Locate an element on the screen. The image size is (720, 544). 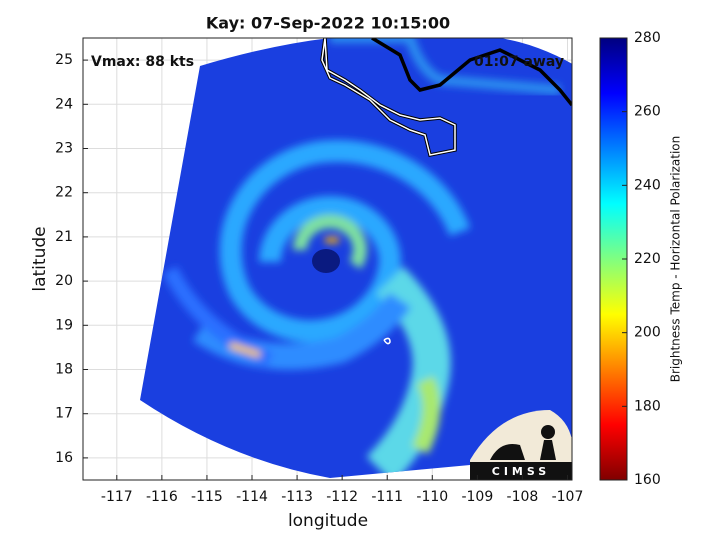
time-away-label: 01:07 away is located at coordinates (519, 62).